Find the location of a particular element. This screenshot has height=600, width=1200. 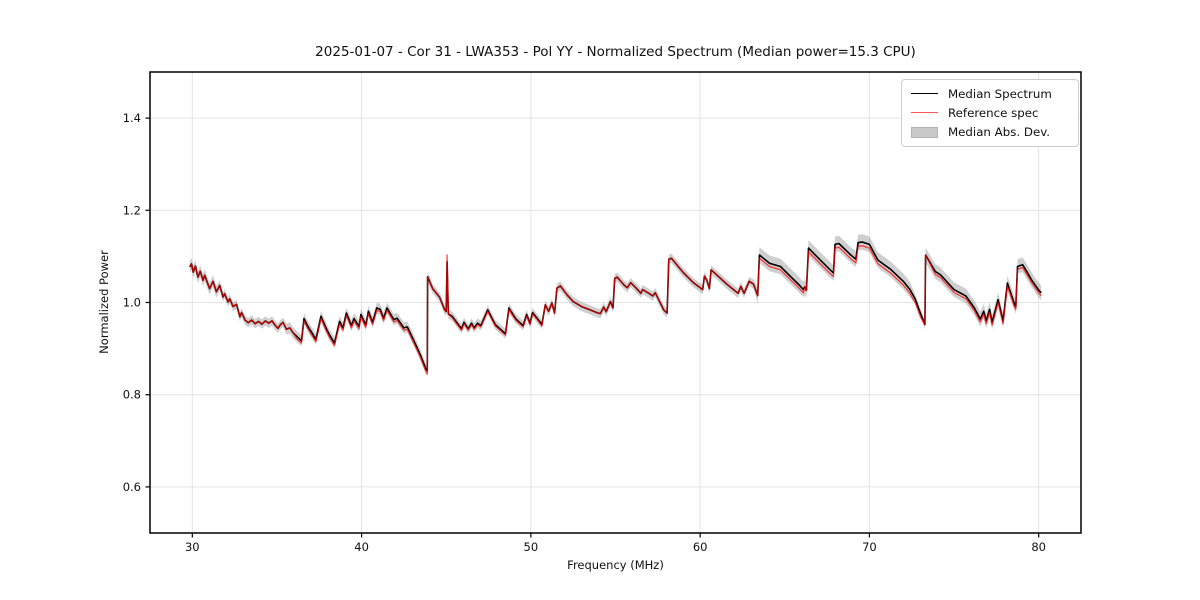

legend-label: Reference spec is located at coordinates (993, 112).